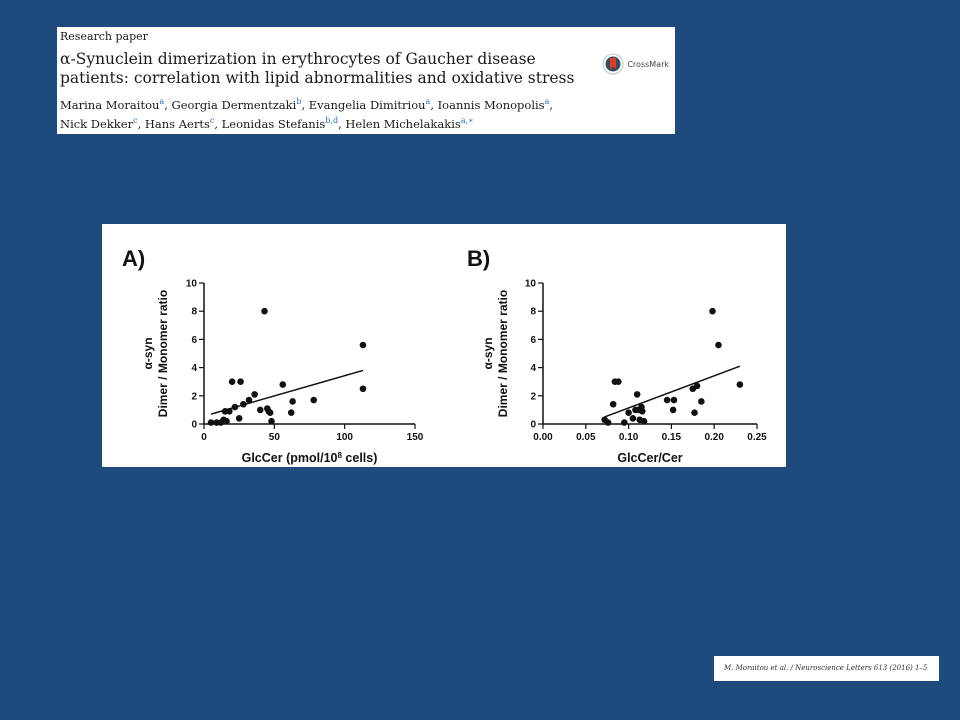 The width and height of the screenshot is (960, 720). What do you see at coordinates (649, 458) in the screenshot?
I see `x-axis-label: GlcCer/Cer` at bounding box center [649, 458].